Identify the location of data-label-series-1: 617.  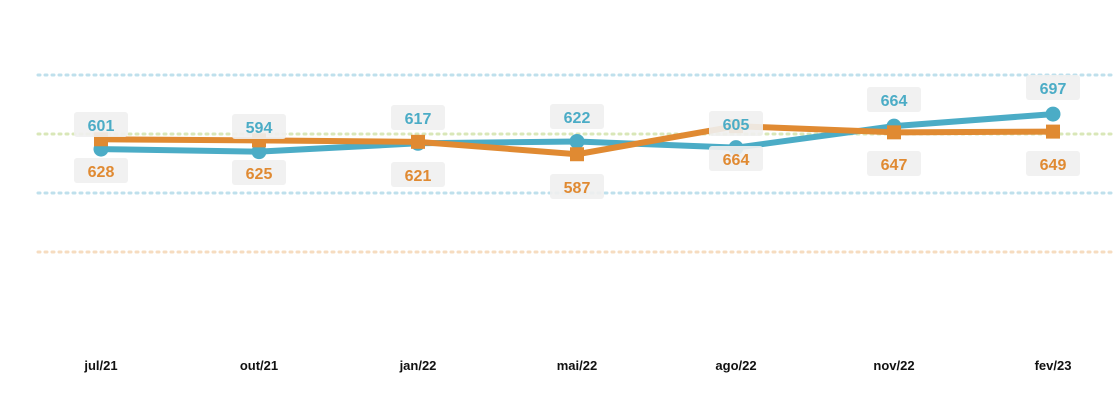
(418, 119).